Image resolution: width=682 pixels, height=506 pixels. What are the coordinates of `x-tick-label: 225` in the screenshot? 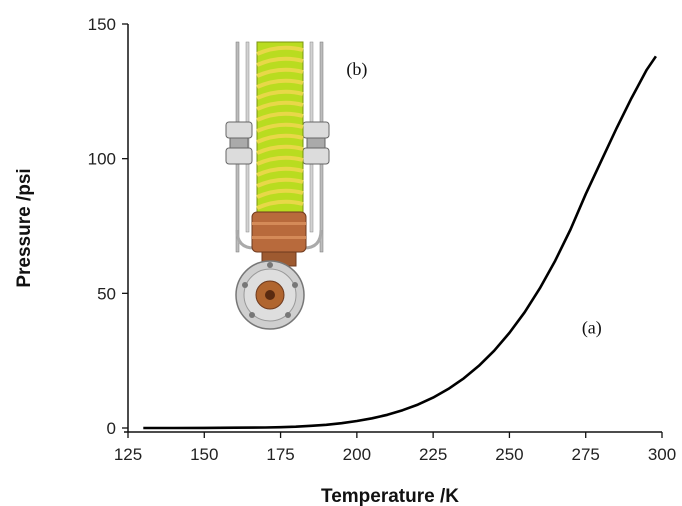 It's located at (433, 454).